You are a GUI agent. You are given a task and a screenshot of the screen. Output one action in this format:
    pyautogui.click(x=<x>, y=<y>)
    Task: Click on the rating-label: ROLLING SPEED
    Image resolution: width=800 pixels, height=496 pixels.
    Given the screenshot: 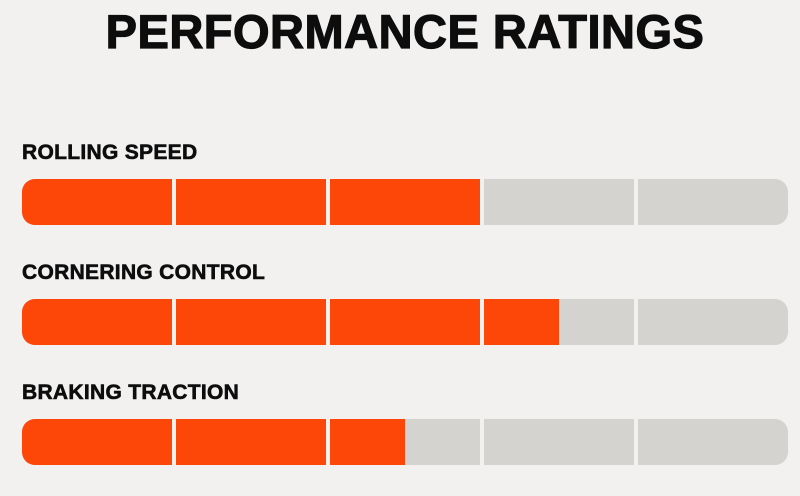 What is the action you would take?
    pyautogui.click(x=110, y=152)
    